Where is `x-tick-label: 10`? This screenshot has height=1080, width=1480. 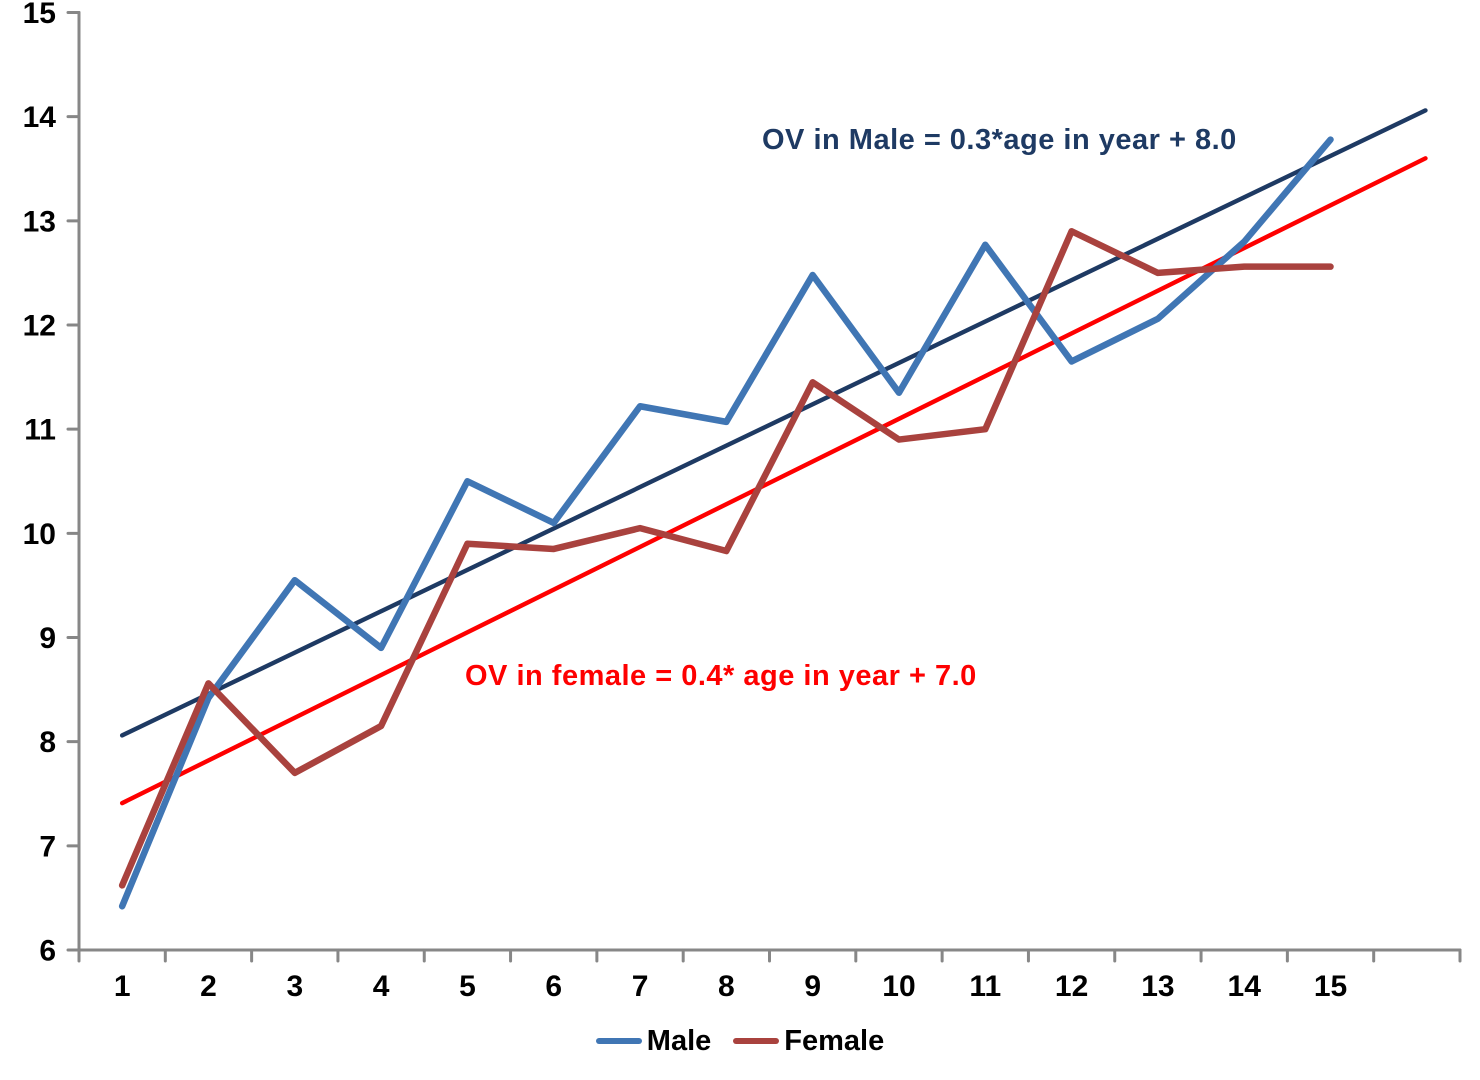 x-tick-label: 10 is located at coordinates (898, 986).